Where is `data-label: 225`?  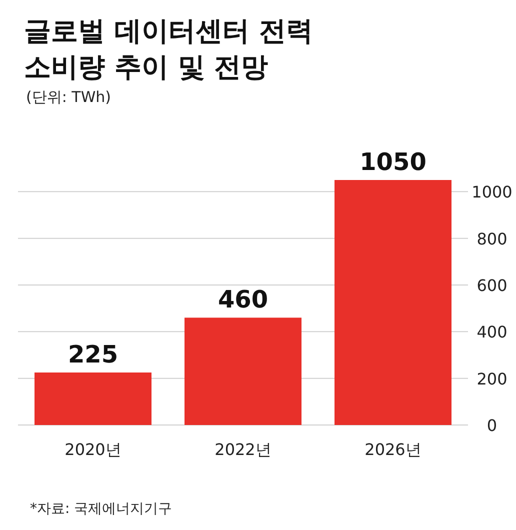
data-label: 225 is located at coordinates (93, 354).